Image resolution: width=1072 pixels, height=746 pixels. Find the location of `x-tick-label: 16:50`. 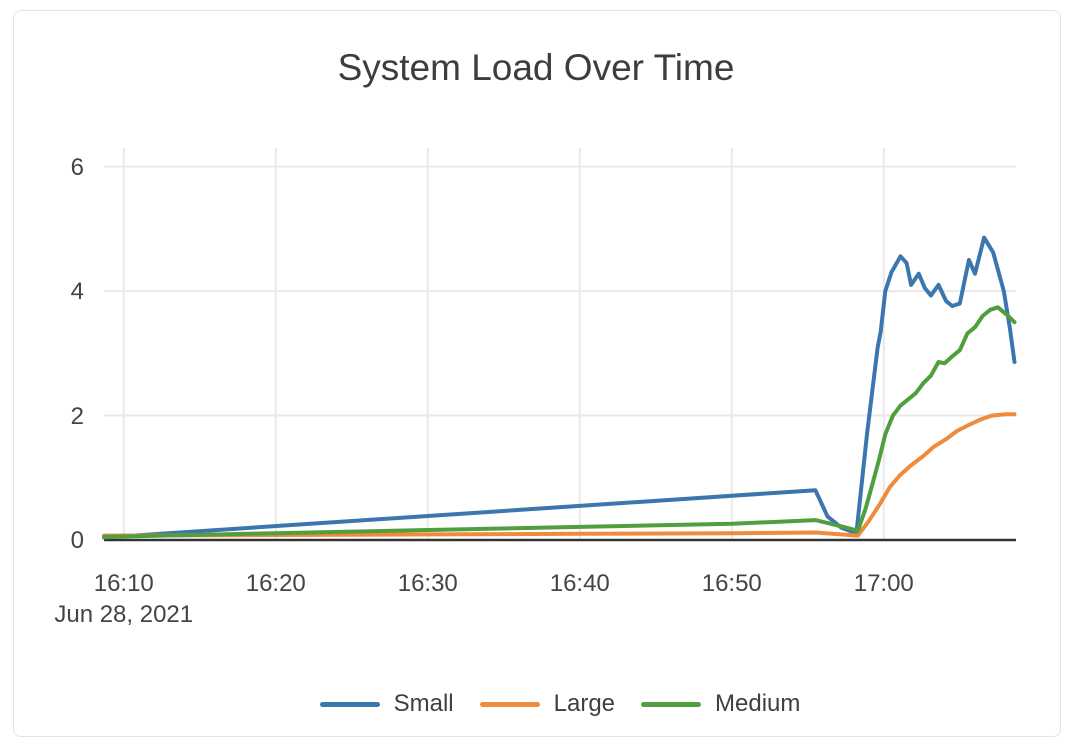

x-tick-label: 16:50 is located at coordinates (731, 583).